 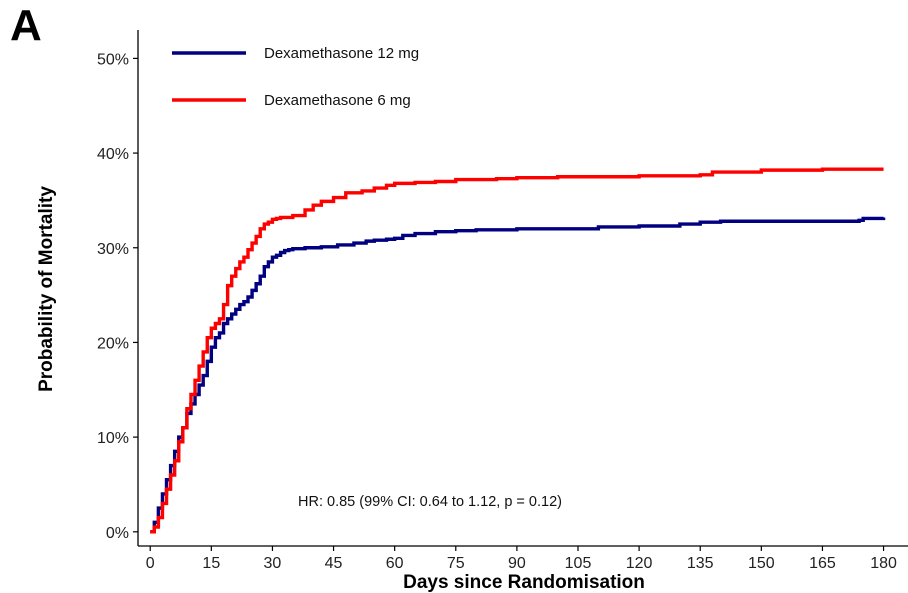 I want to click on legend-label-dex6: Dexamethasone 6 mg, so click(x=337, y=100).